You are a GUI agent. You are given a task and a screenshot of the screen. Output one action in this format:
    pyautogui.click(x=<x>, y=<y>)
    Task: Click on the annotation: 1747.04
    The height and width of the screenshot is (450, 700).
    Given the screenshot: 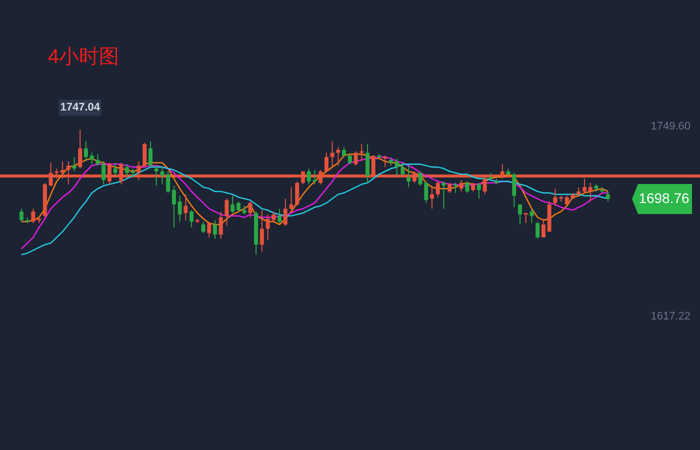 What is the action you would take?
    pyautogui.click(x=80, y=108)
    